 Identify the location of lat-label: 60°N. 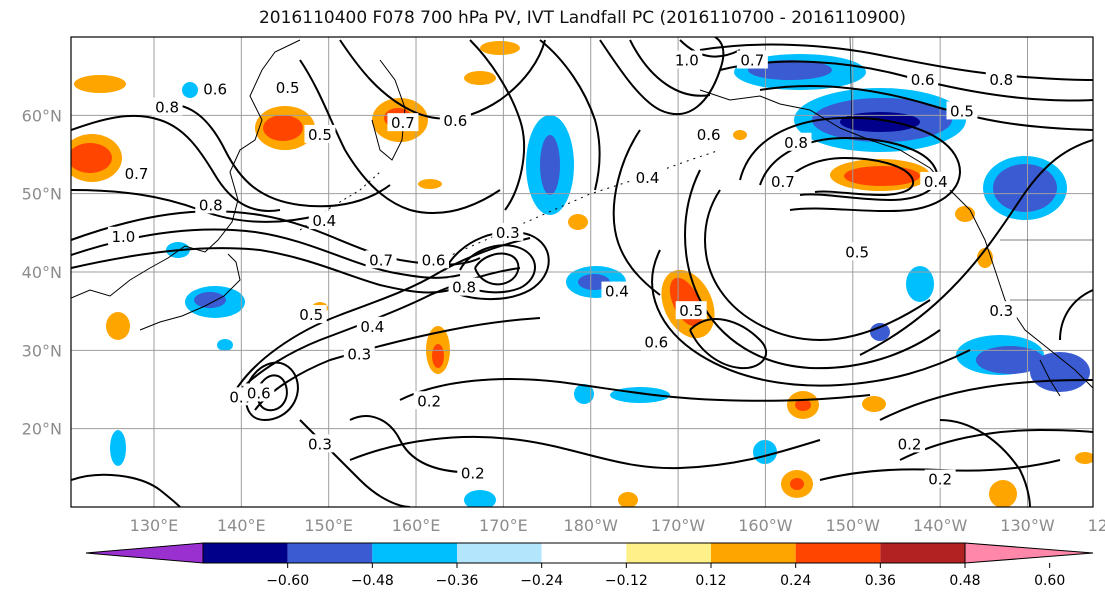
(42, 115).